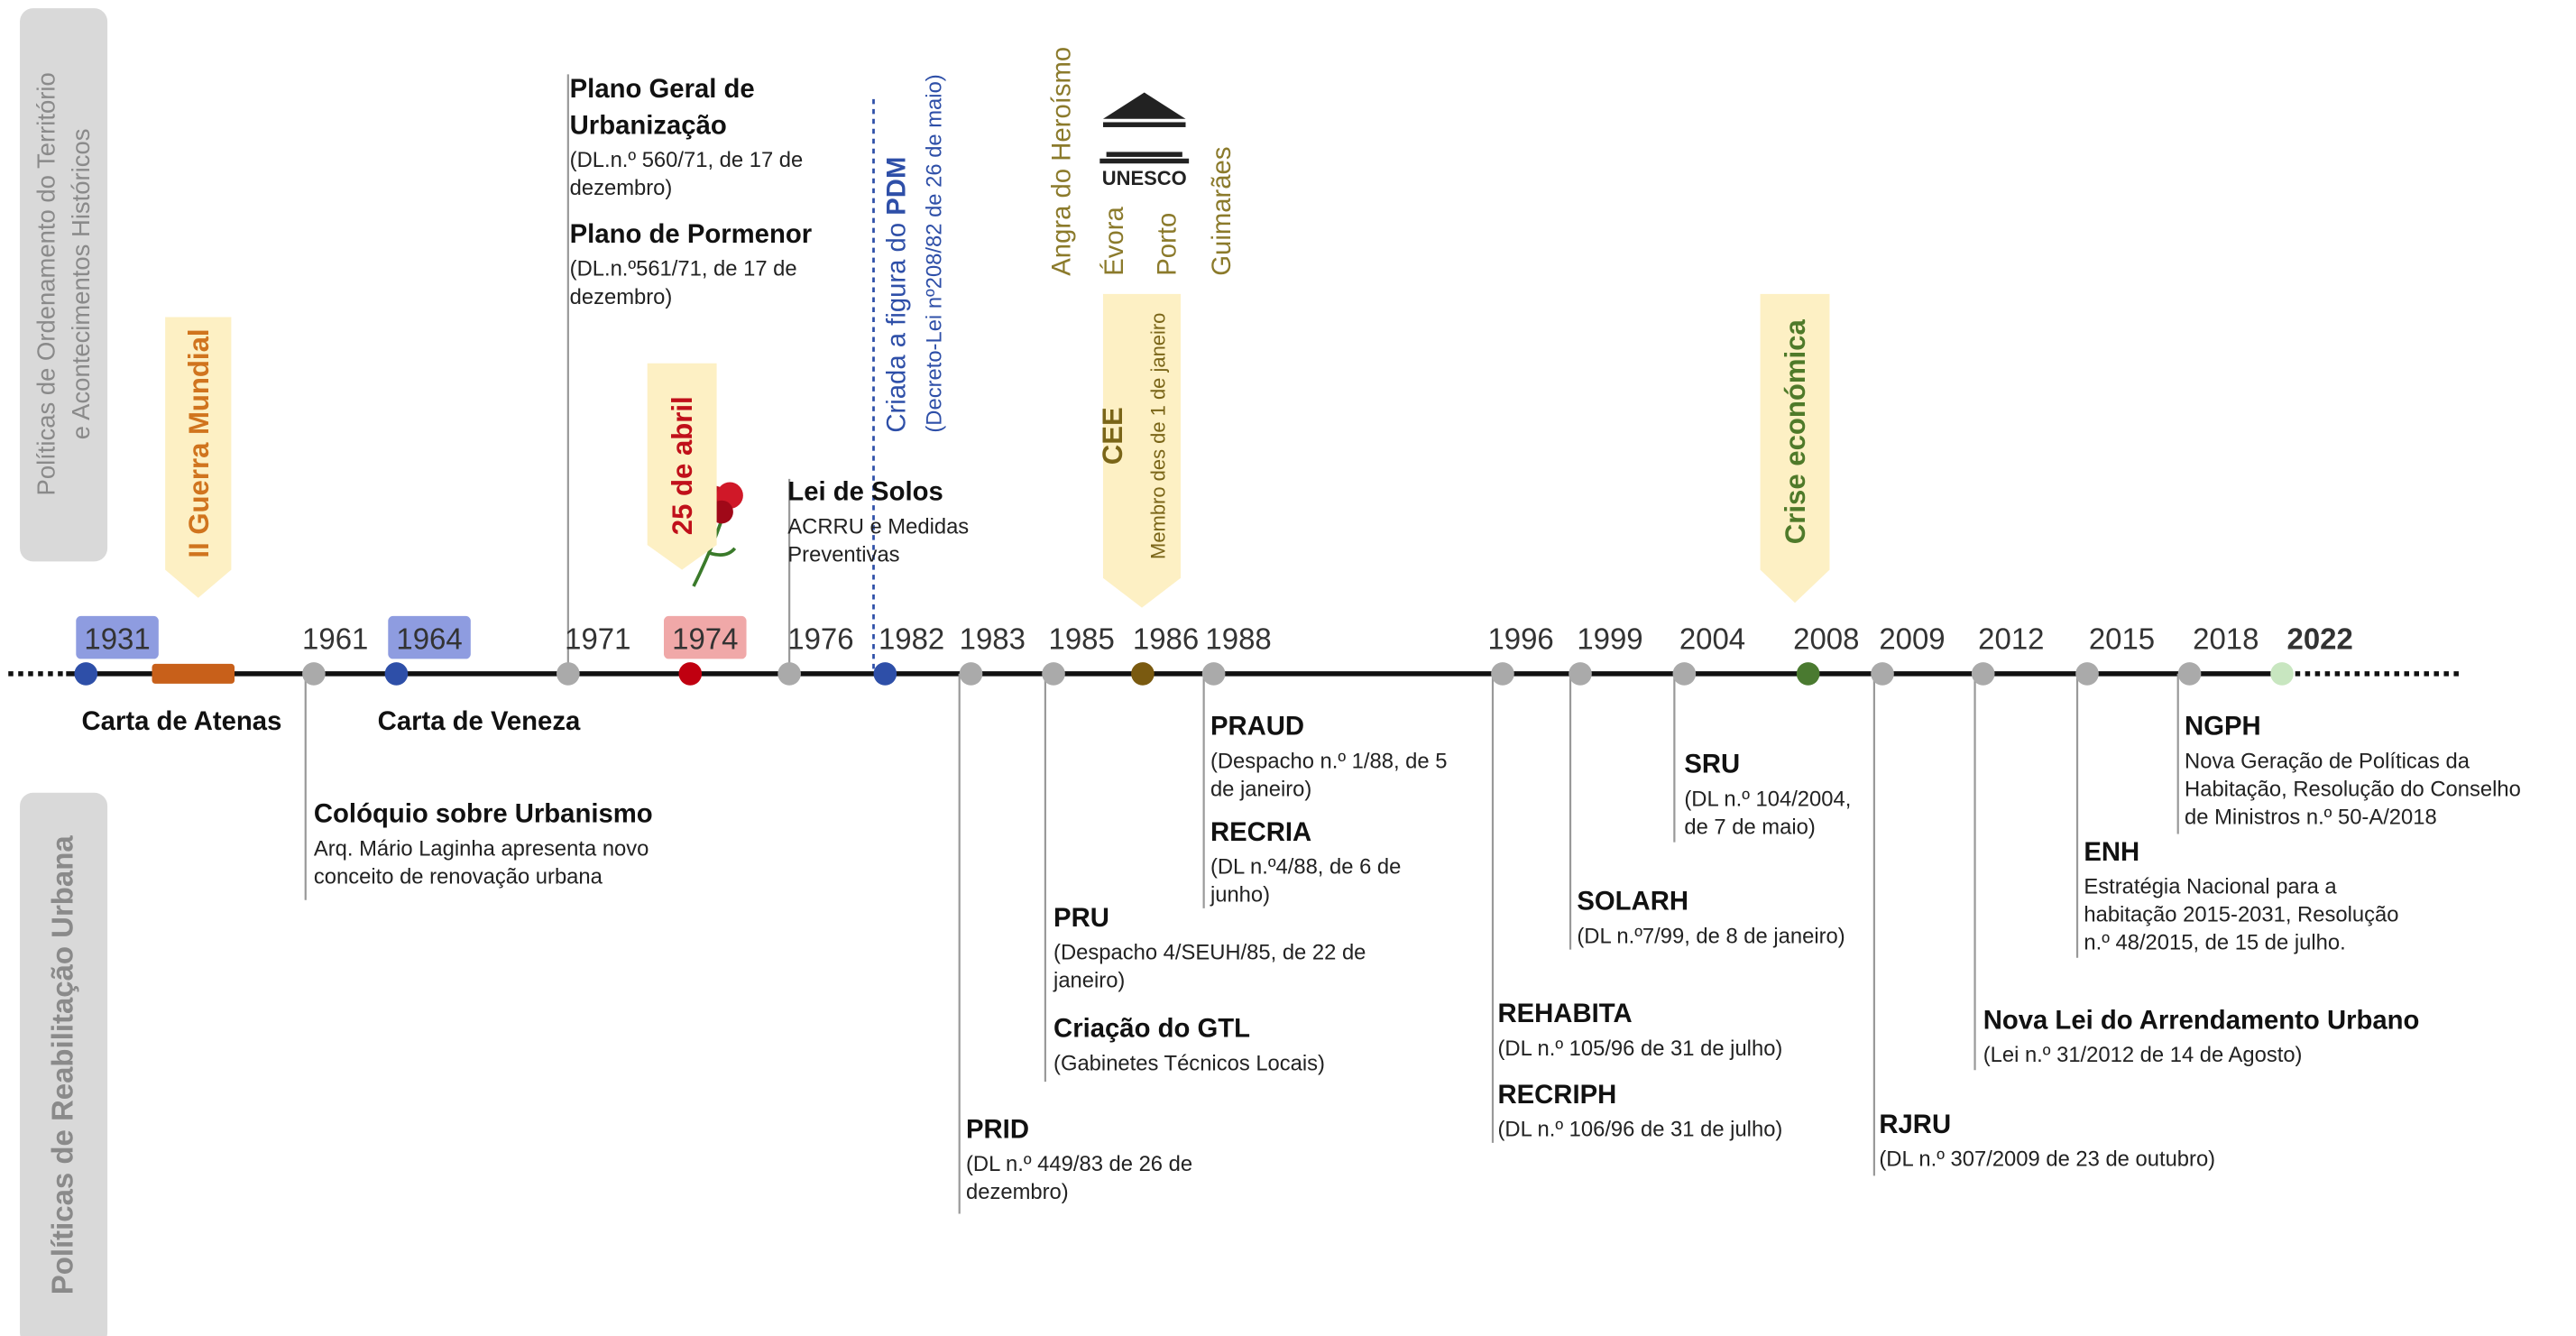 This screenshot has height=1336, width=2576. What do you see at coordinates (1167, 245) in the screenshot?
I see `unesco-city: Porto` at bounding box center [1167, 245].